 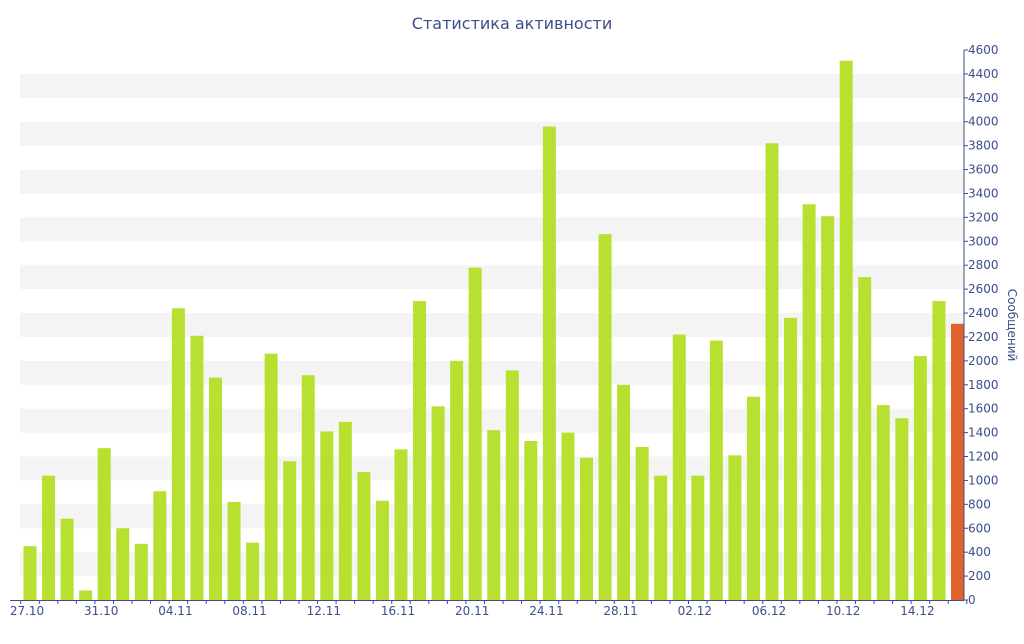 I want to click on bar: 27.11: 3060, so click(x=605, y=417).